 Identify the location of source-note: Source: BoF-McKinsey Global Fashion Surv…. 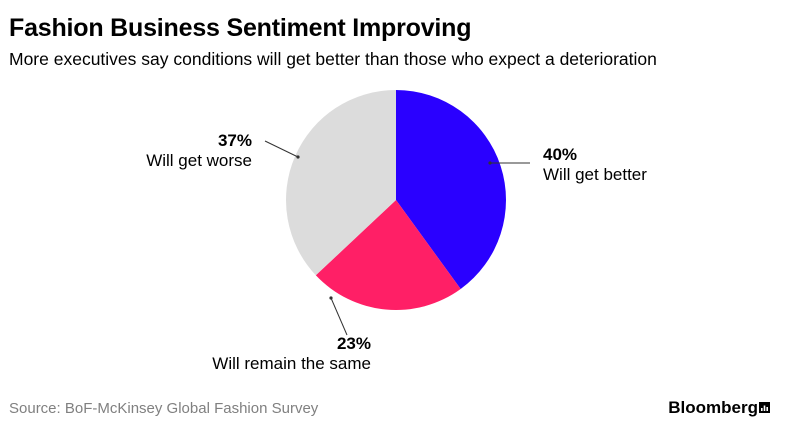
(164, 408).